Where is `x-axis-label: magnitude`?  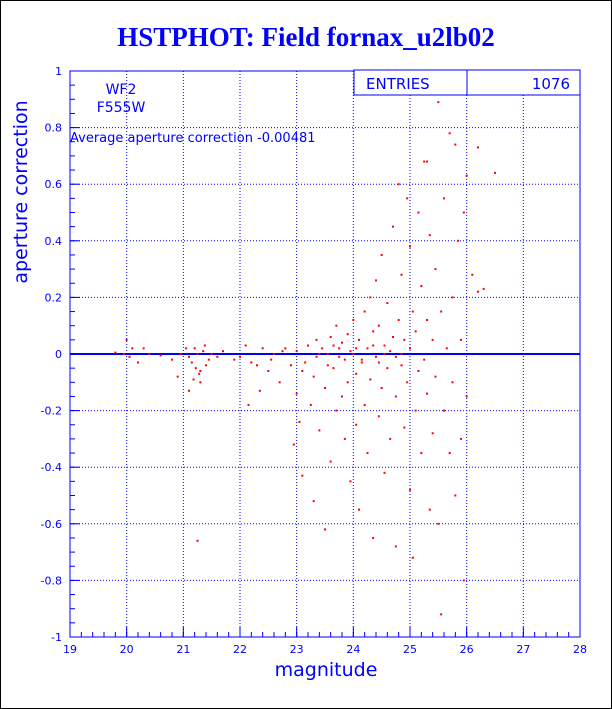
x-axis-label: magnitude is located at coordinates (326, 670).